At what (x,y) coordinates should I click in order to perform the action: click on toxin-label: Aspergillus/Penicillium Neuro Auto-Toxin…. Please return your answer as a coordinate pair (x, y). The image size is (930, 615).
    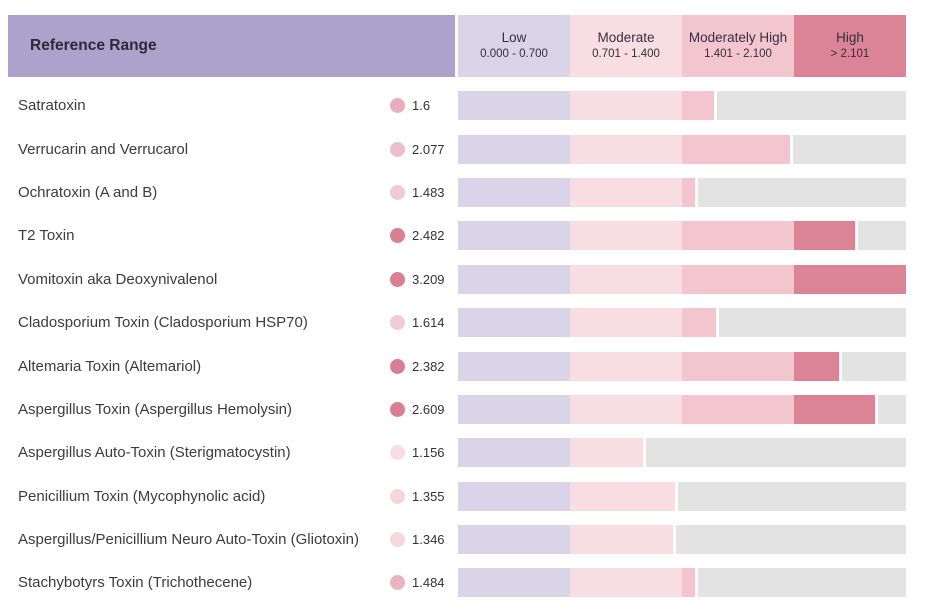
    Looking at the image, I should click on (188, 540).